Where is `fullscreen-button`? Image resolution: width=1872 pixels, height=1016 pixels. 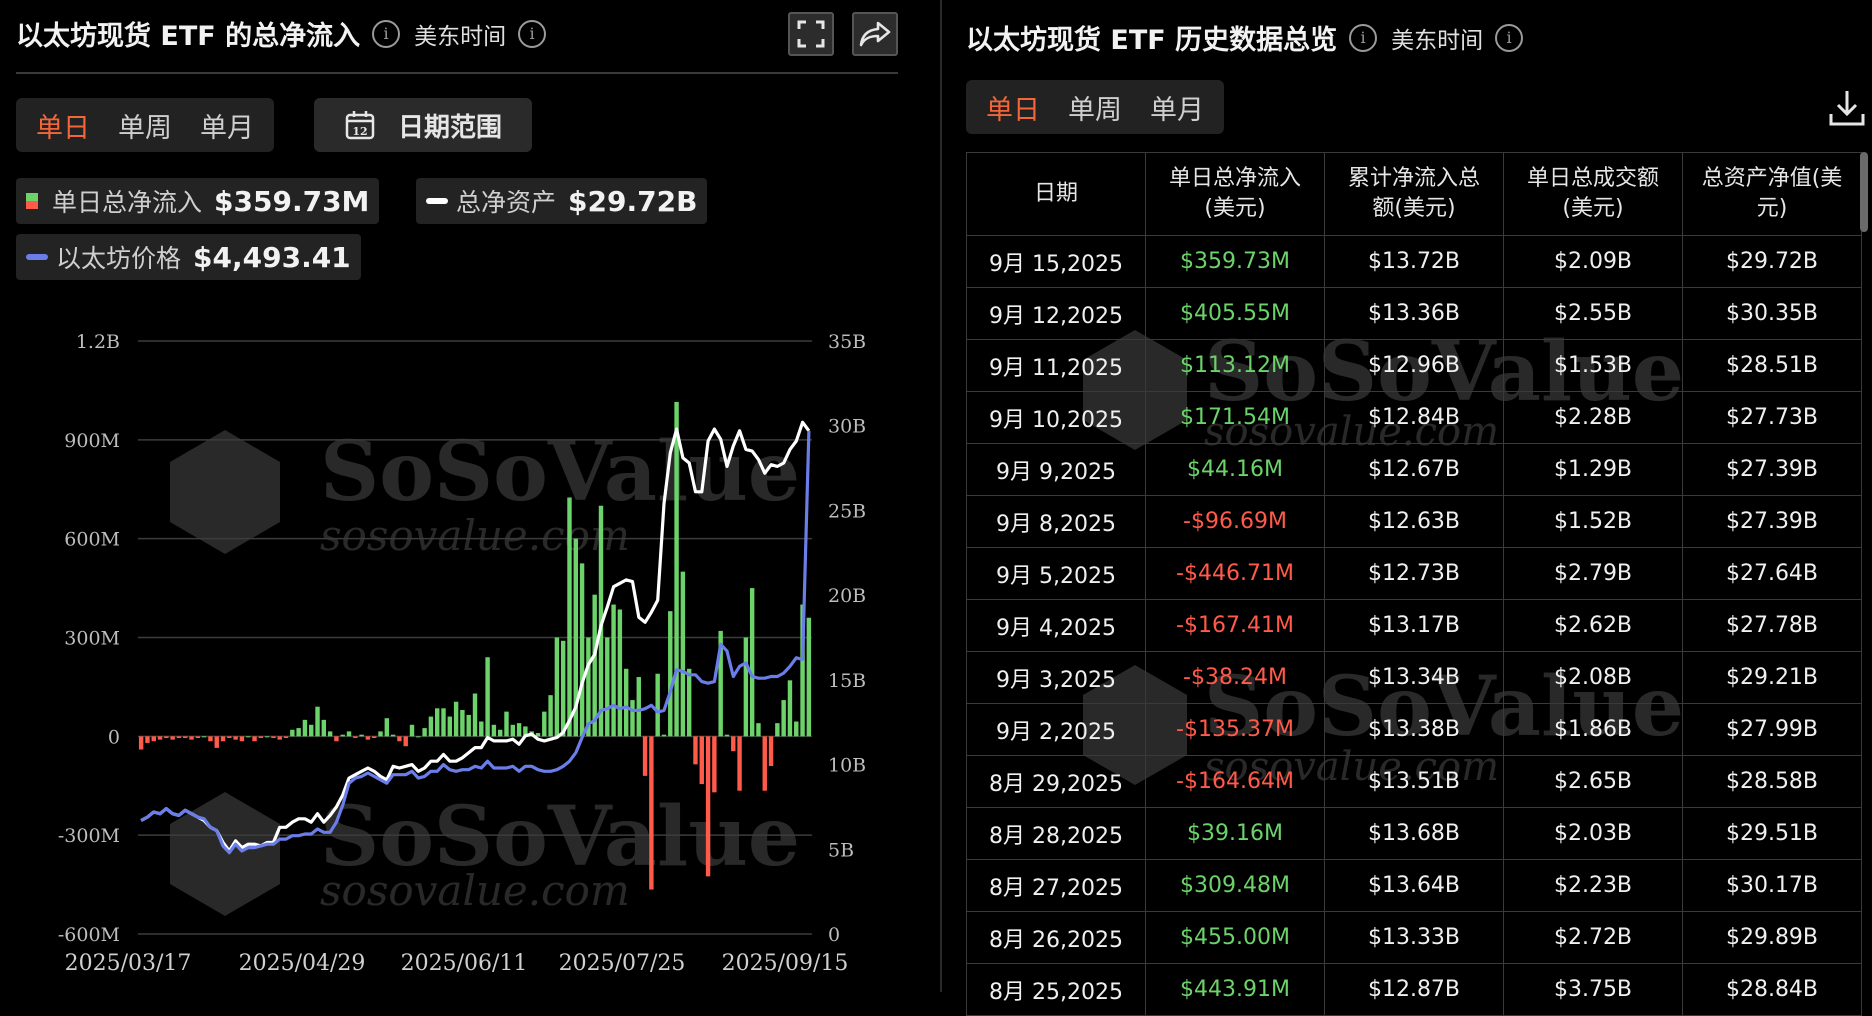
fullscreen-button is located at coordinates (811, 34).